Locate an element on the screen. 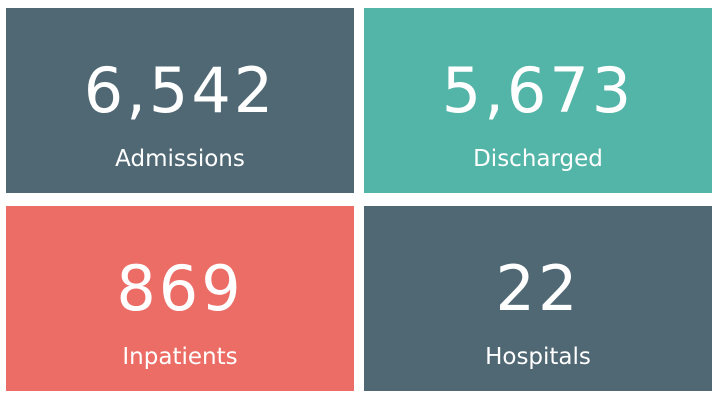  kpi-value: 5,673 is located at coordinates (538, 90).